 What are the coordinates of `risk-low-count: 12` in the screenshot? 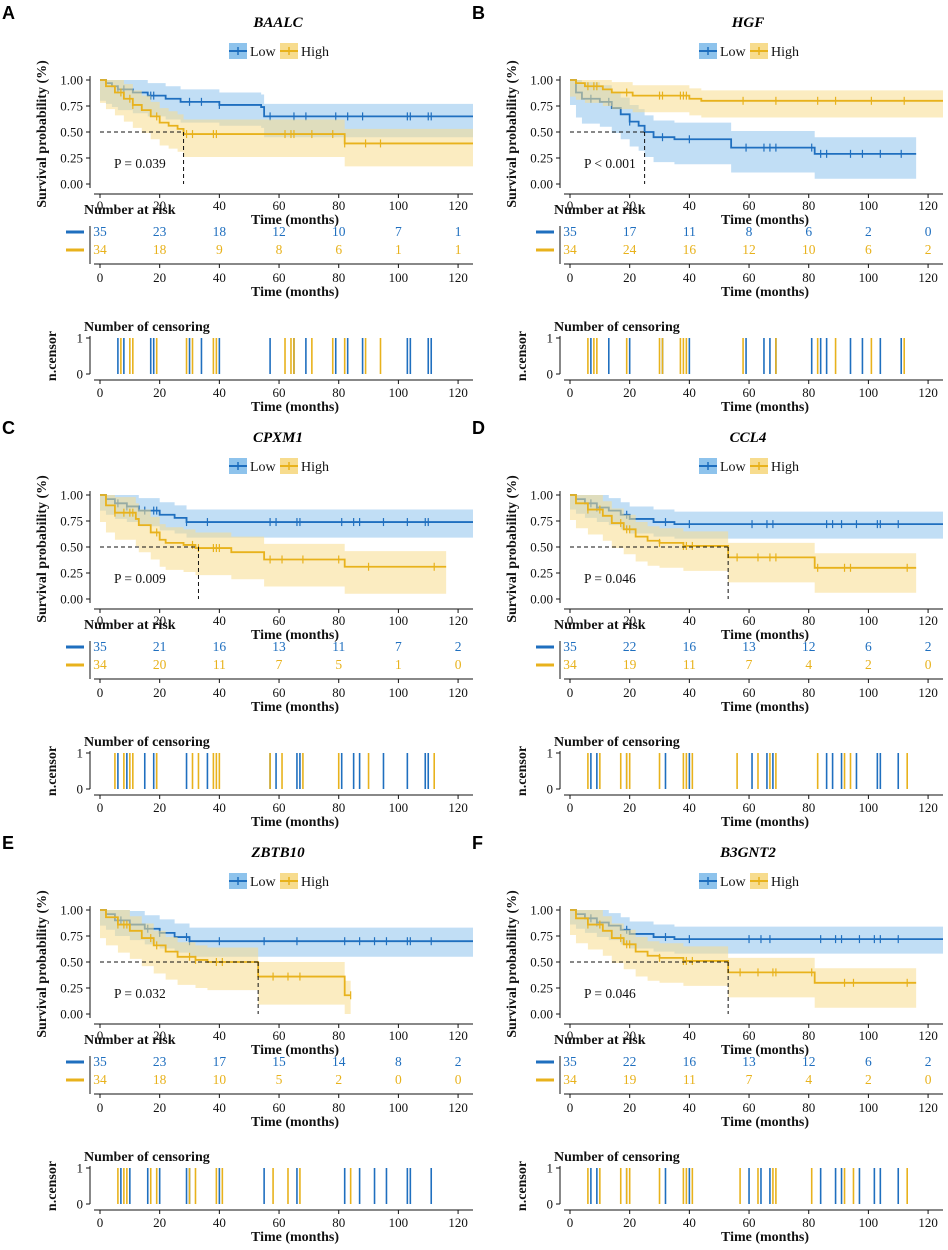 It's located at (809, 1061).